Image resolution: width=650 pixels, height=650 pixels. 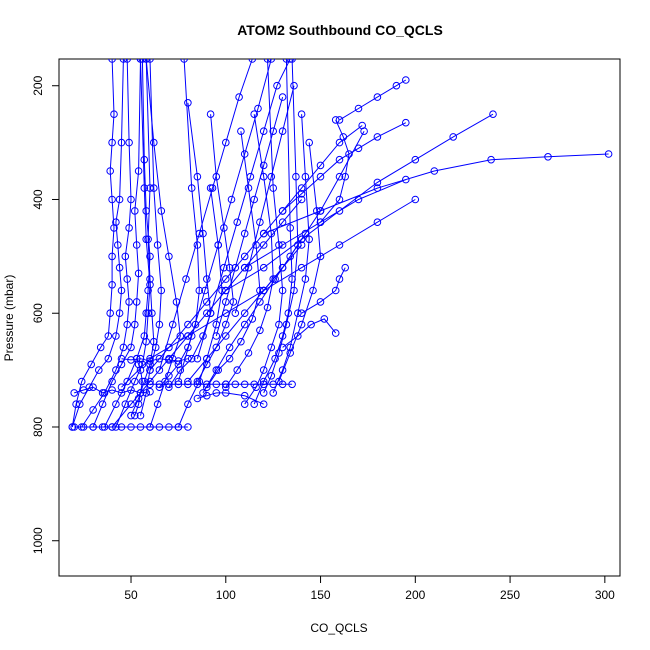 I want to click on y-axis: 200 400 600 800 1000, so click(x=45, y=314).